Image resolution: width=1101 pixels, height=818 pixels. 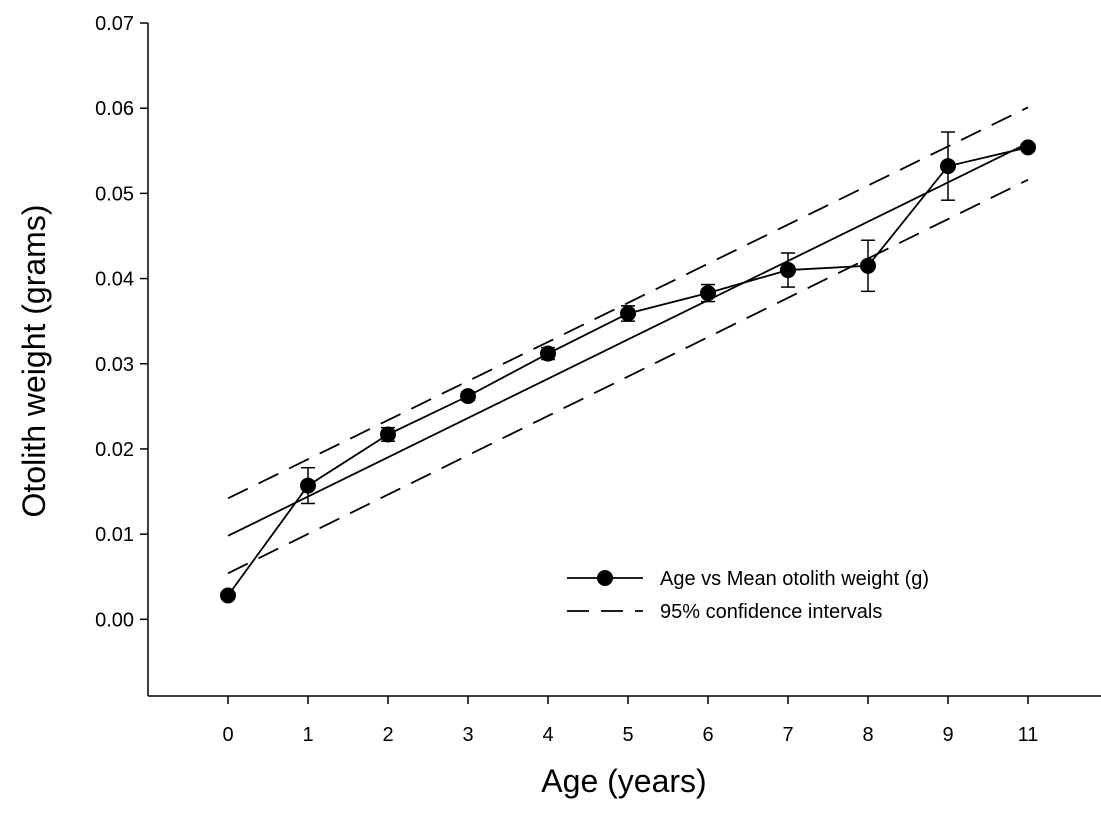 I want to click on y-tick-label: 0.03, so click(x=114, y=365).